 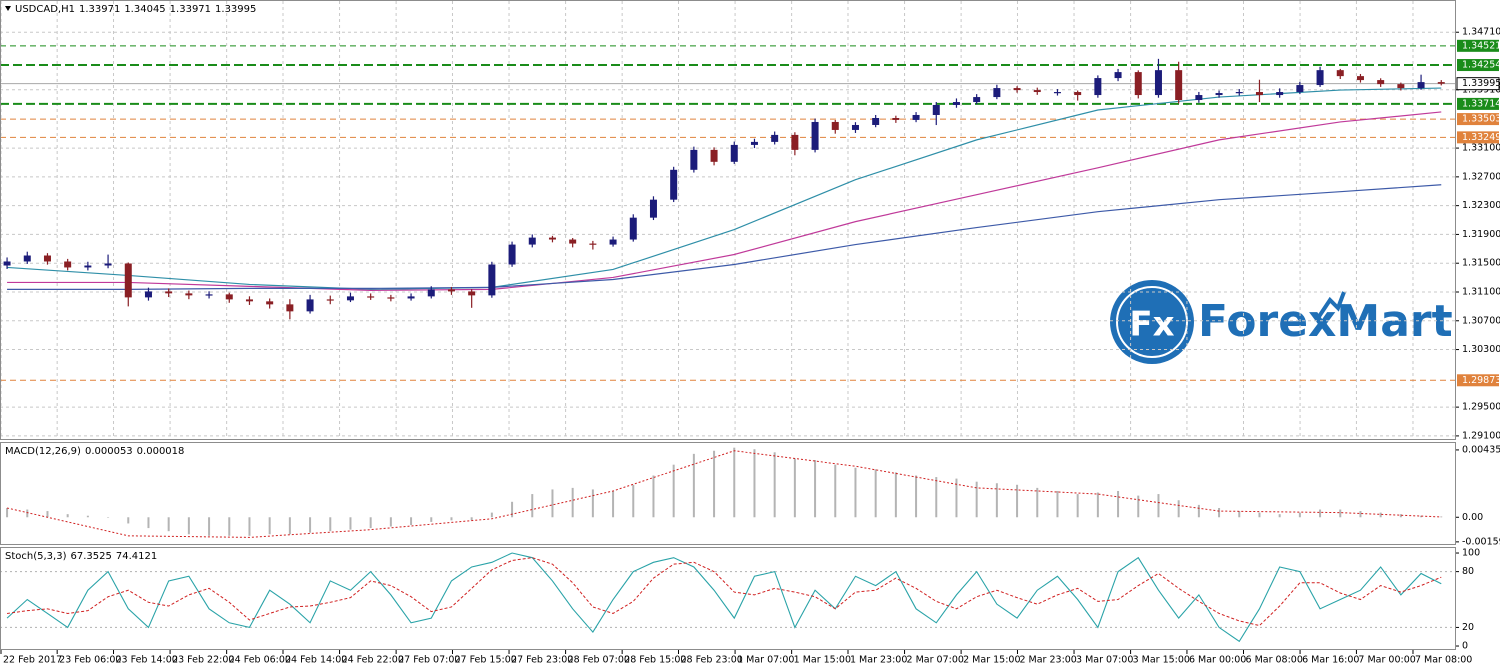 What do you see at coordinates (235, 9) in the screenshot?
I see `quote-close: 1.33995` at bounding box center [235, 9].